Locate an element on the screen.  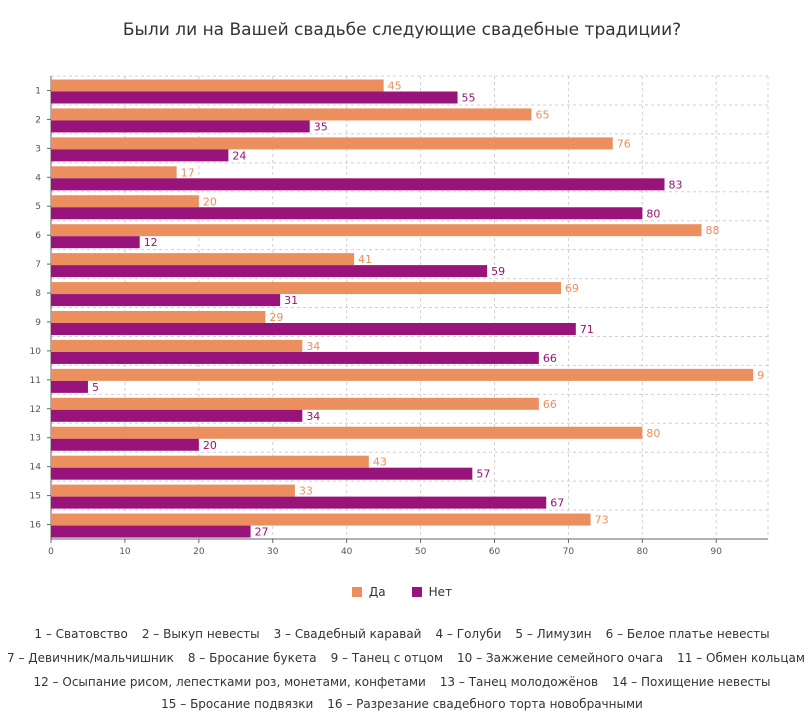
x-tick-label: 10 is located at coordinates (125, 552).